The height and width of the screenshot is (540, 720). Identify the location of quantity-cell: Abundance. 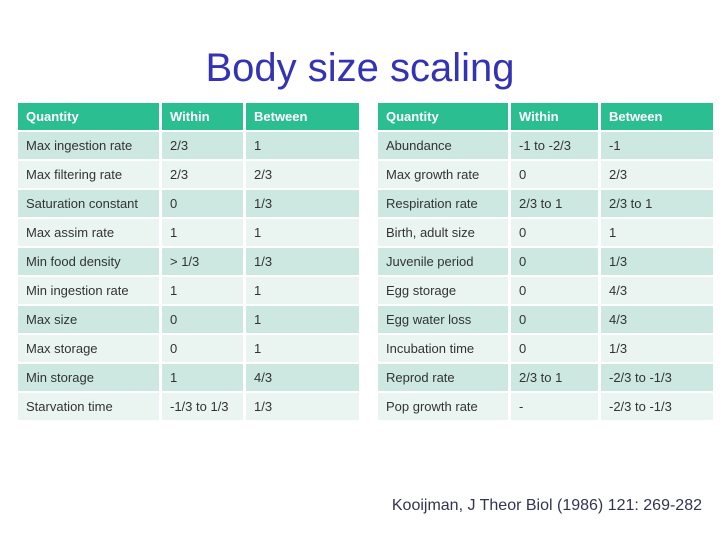
(443, 145).